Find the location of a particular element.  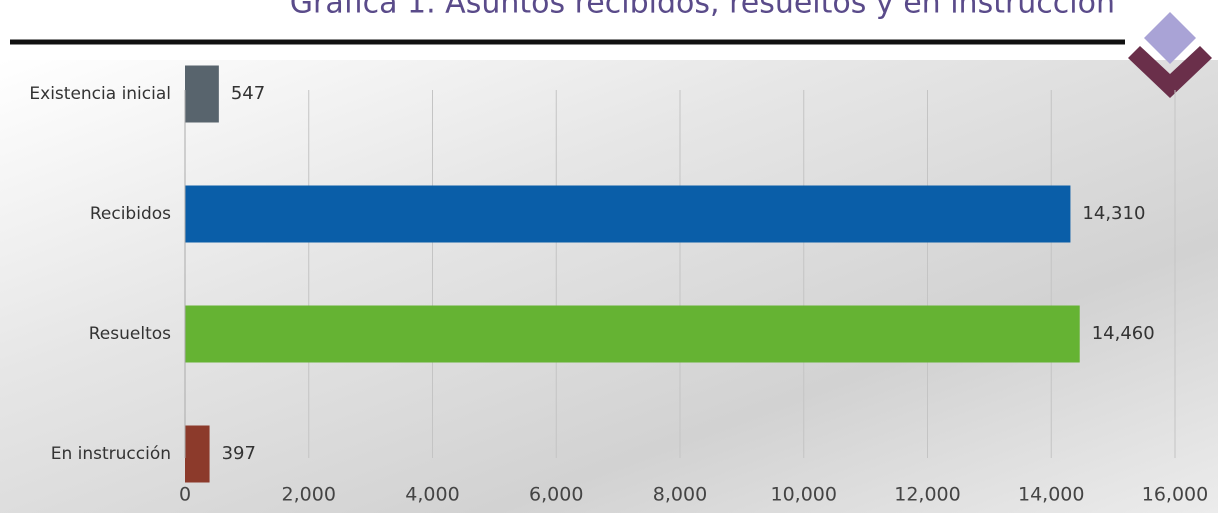

x-tick-label: 10,000 is located at coordinates (804, 495).